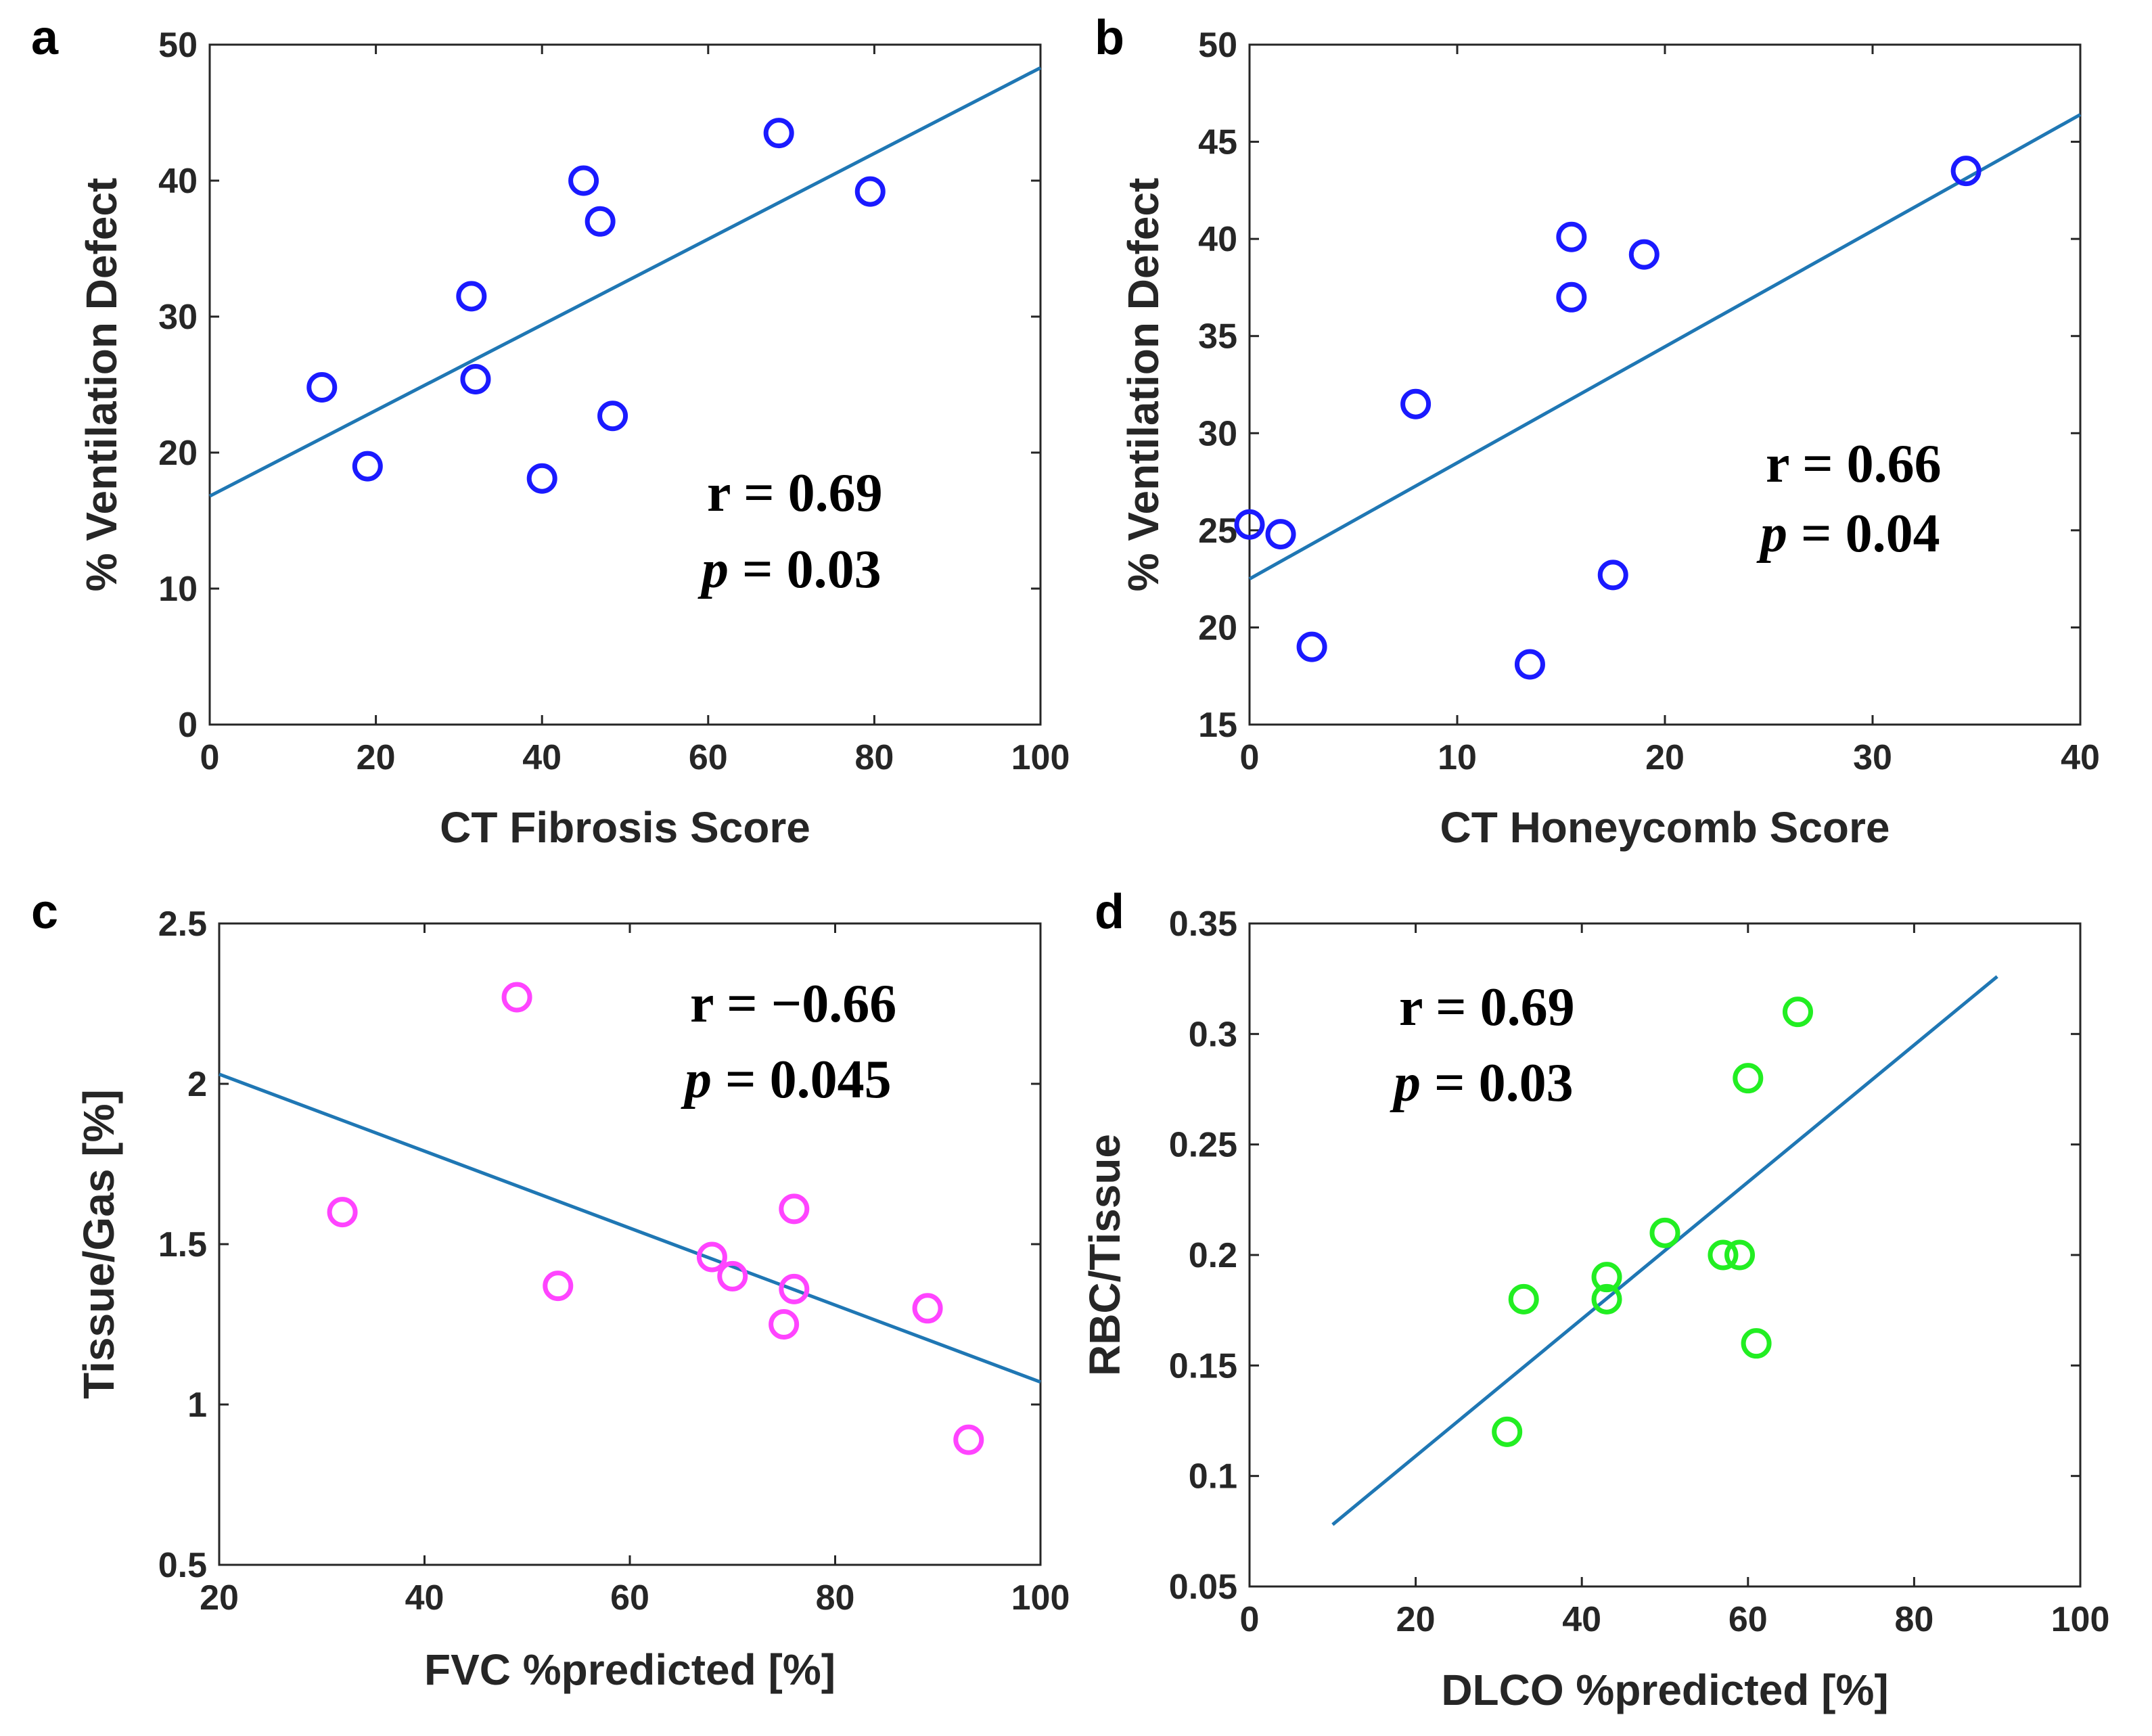 The height and width of the screenshot is (1736, 2152). What do you see at coordinates (1664, 1690) in the screenshot?
I see `x-axis-label: DLCO %predicted [%]` at bounding box center [1664, 1690].